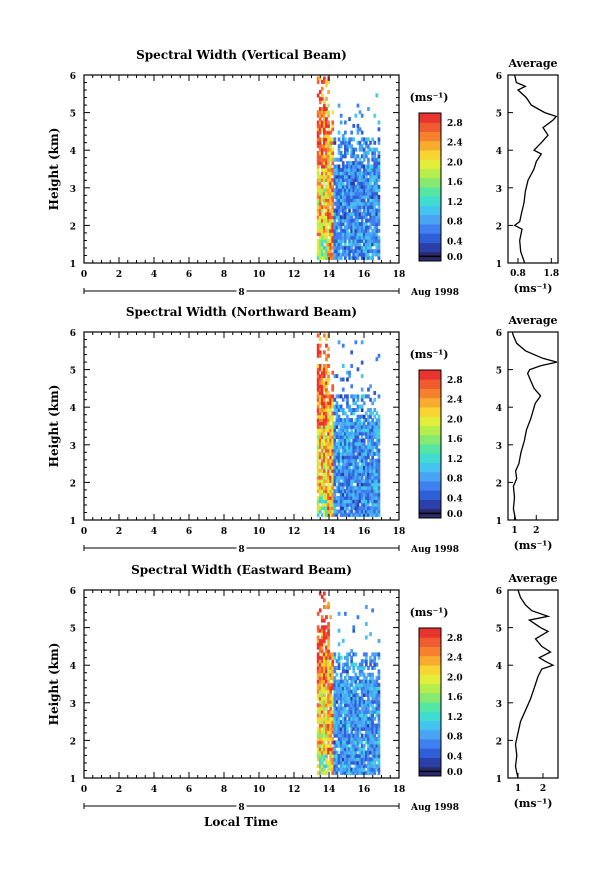 This screenshot has width=611, height=875. Describe the element at coordinates (84, 275) in the screenshot. I see `x-tick-label: 0` at that location.